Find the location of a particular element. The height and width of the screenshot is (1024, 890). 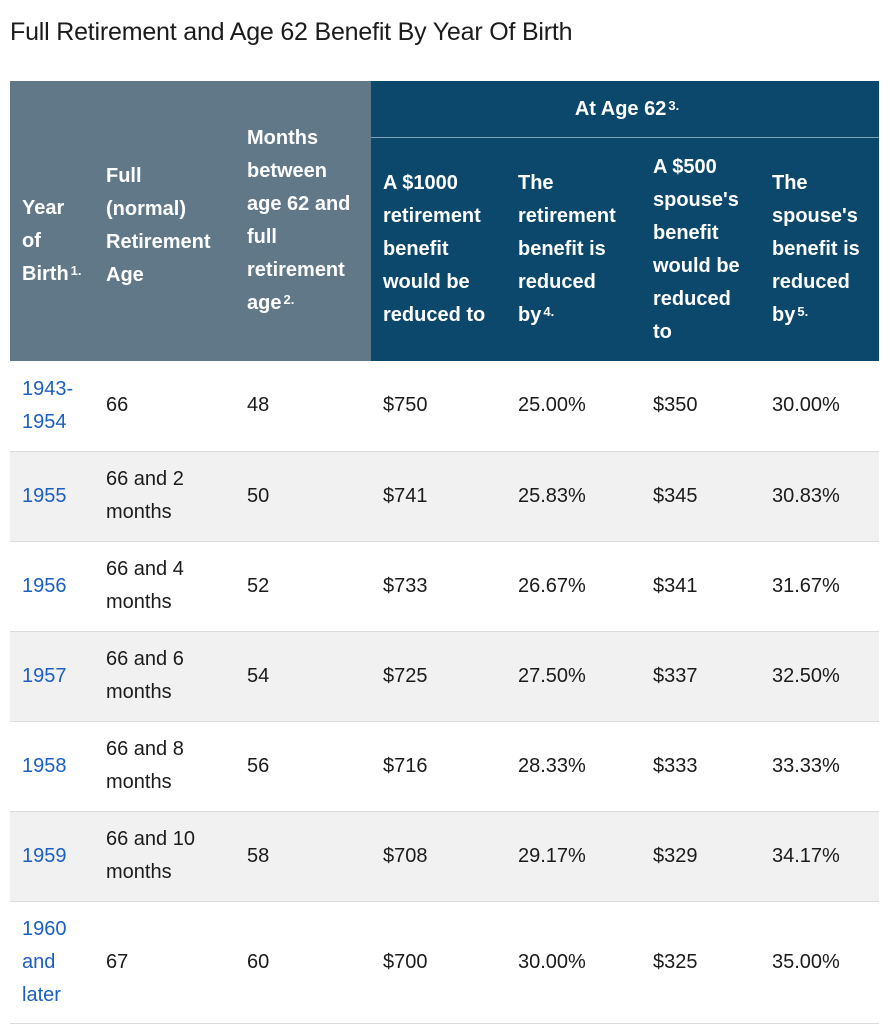

cell-spouse-by: 31.67% is located at coordinates (820, 586).